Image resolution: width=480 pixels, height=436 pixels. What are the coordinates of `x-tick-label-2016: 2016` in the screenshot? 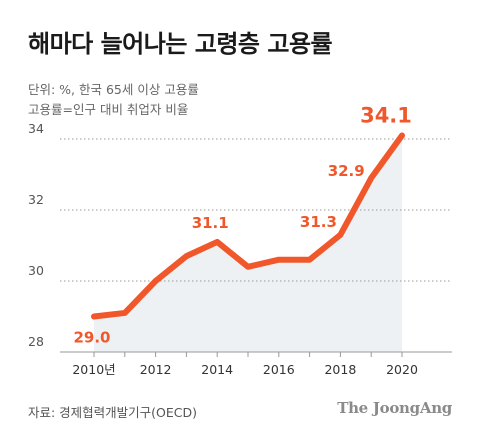 It's located at (279, 369).